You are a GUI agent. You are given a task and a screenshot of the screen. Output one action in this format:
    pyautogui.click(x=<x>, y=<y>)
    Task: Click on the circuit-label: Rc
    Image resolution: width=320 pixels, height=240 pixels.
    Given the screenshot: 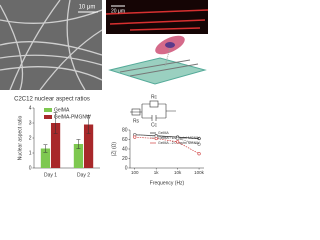 What is the action you would take?
    pyautogui.click(x=154, y=97)
    